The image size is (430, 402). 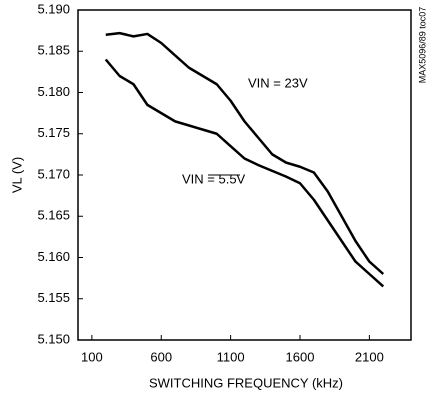 What do you see at coordinates (278, 82) in the screenshot?
I see `series-label: VIN = 23V` at bounding box center [278, 82].